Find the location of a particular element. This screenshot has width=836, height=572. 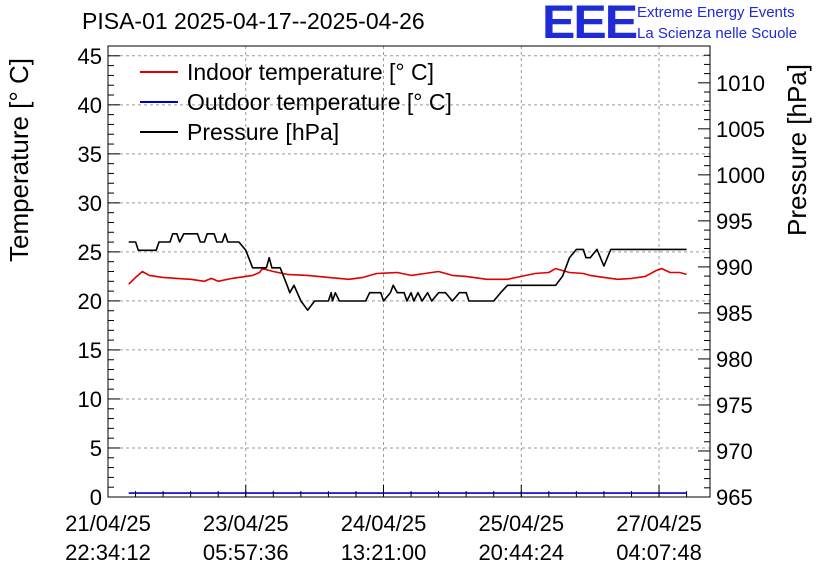

y2-tick-label: 1010 is located at coordinates (740, 83).